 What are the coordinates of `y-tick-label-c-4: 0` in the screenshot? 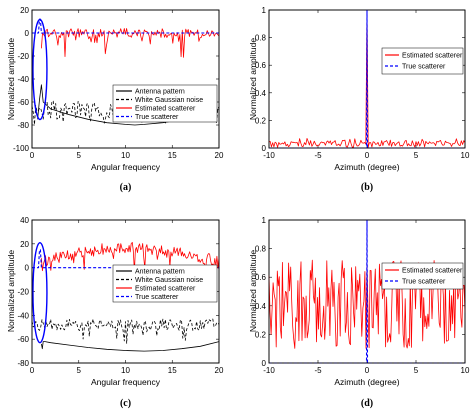 It's located at (27, 268).